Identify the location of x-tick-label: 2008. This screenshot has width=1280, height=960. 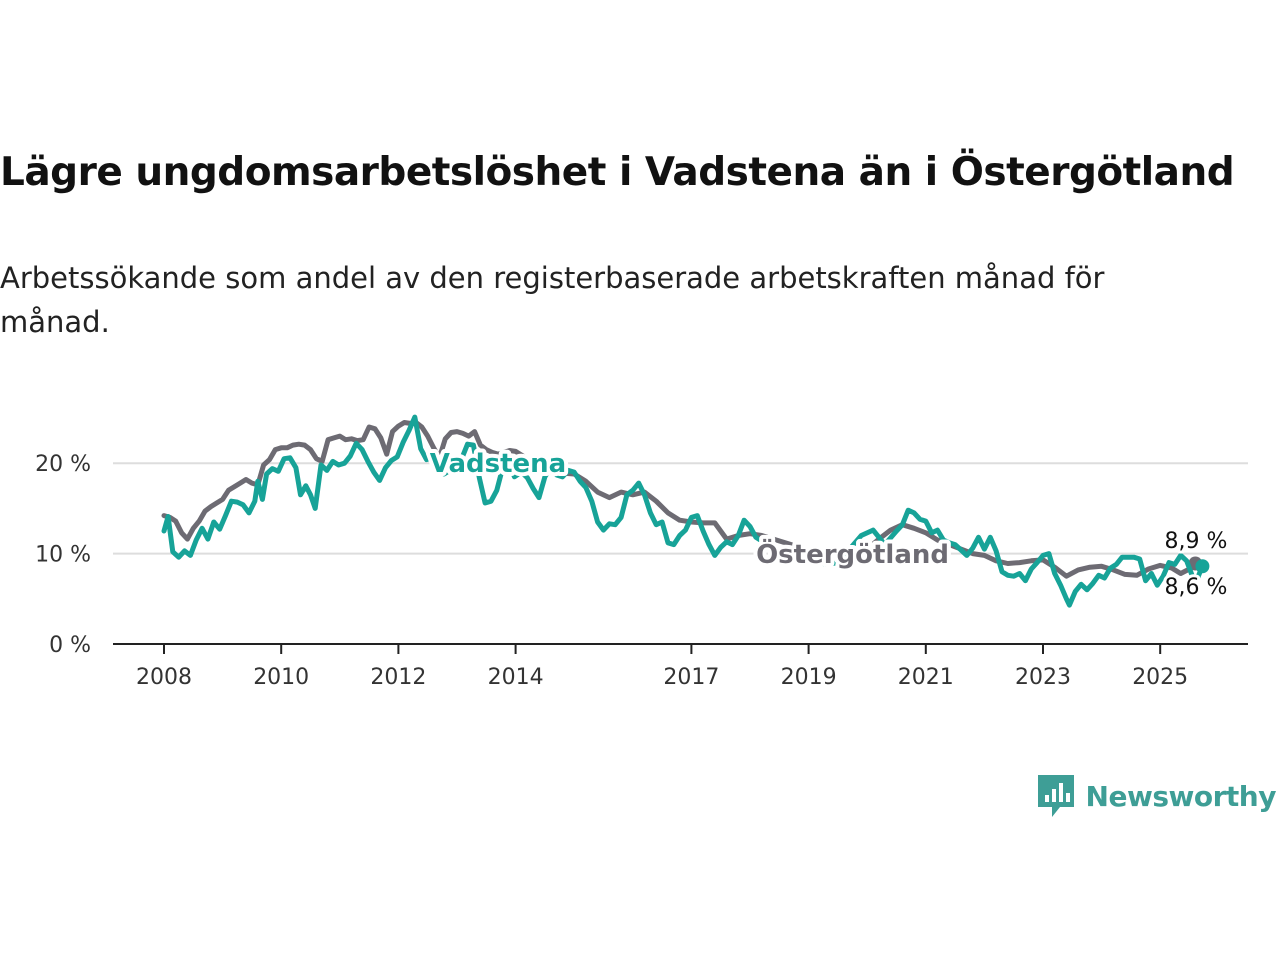
(164, 677).